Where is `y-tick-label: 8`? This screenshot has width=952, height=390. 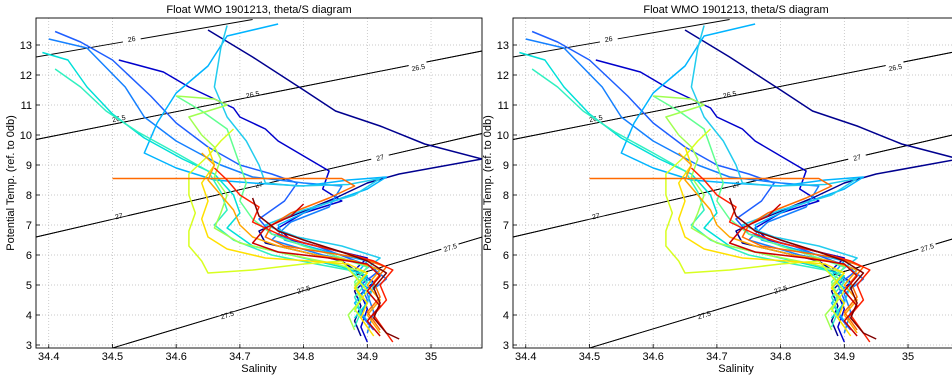 y-tick-label: 8 is located at coordinates (506, 196).